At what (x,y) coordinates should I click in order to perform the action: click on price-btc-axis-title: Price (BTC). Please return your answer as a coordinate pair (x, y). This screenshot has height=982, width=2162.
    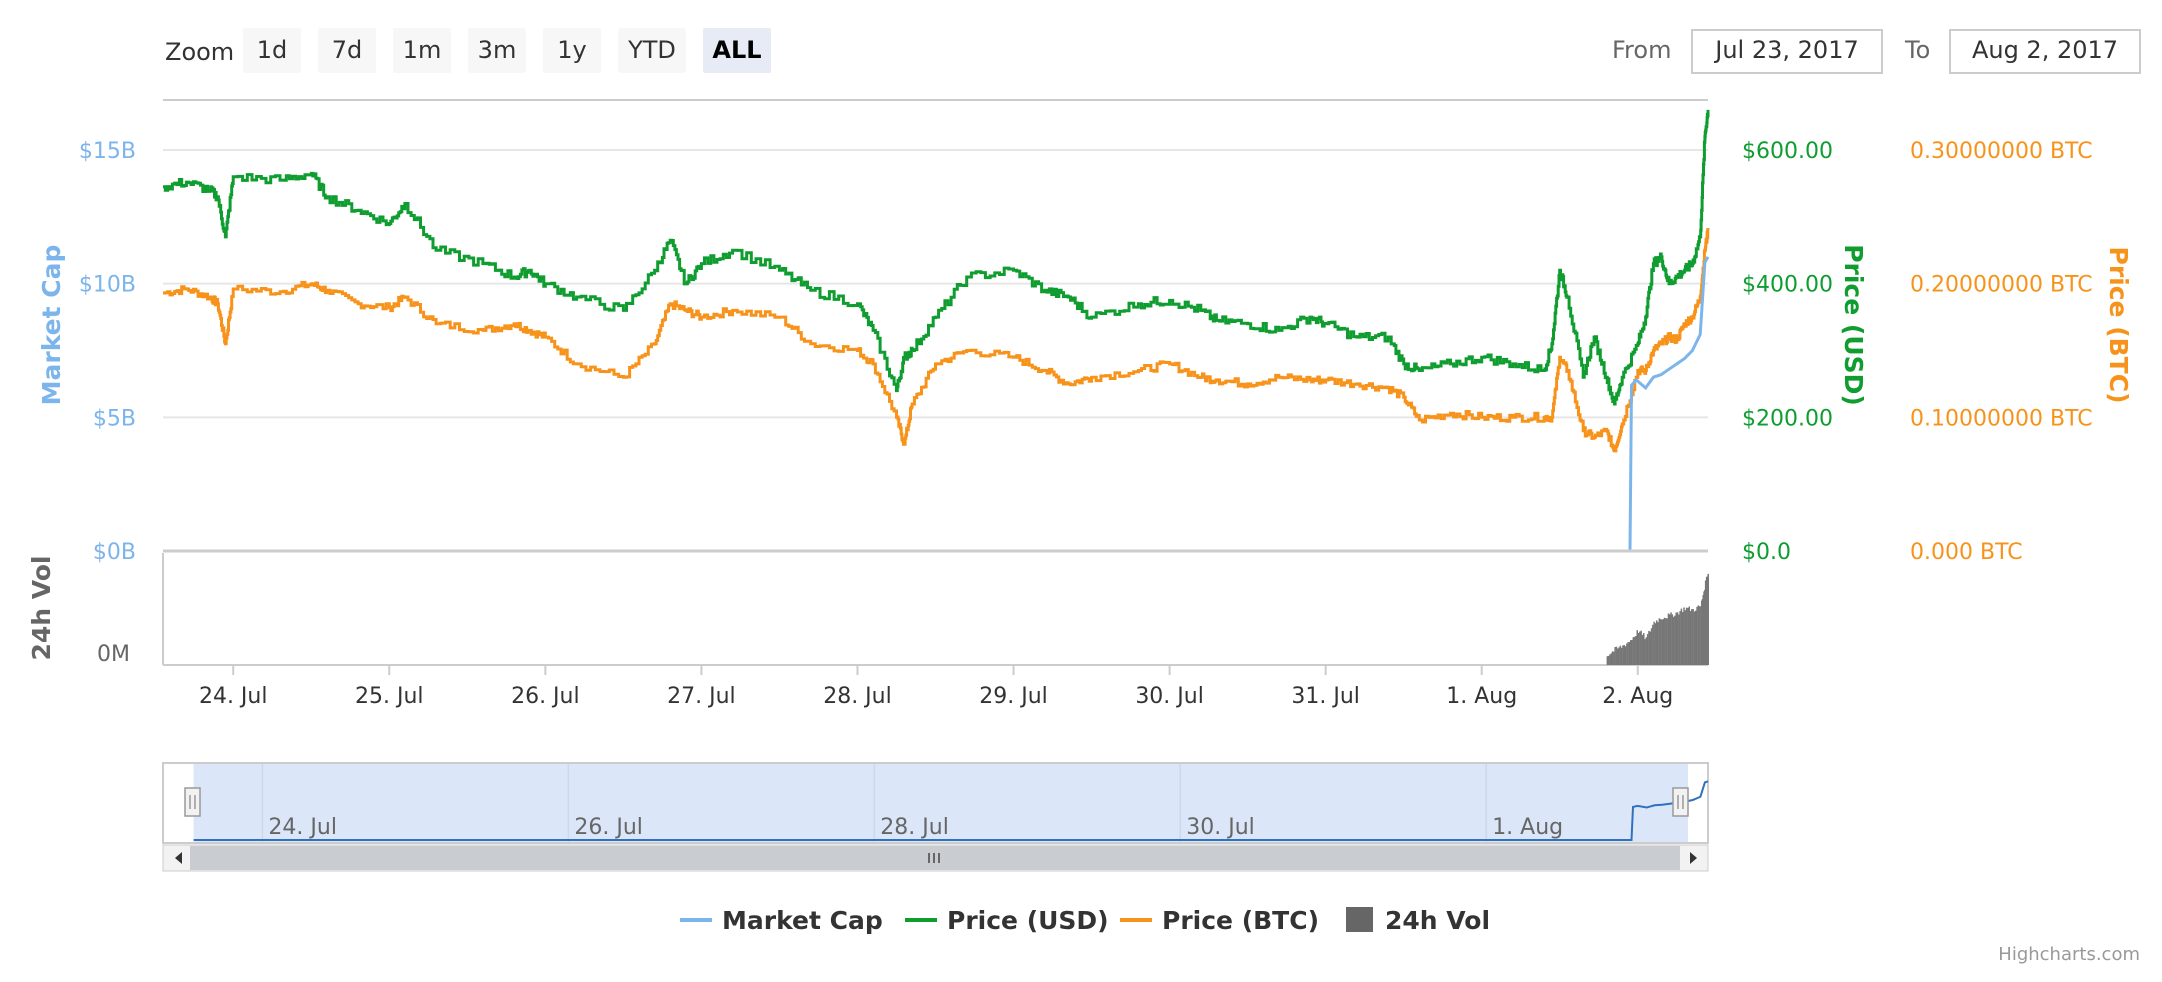
    Looking at the image, I should click on (2118, 324).